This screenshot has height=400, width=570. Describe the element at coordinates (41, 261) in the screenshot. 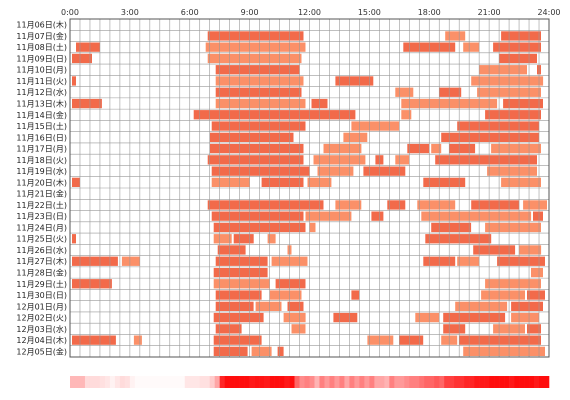

I see `row-label: 11月27日(木)` at that location.